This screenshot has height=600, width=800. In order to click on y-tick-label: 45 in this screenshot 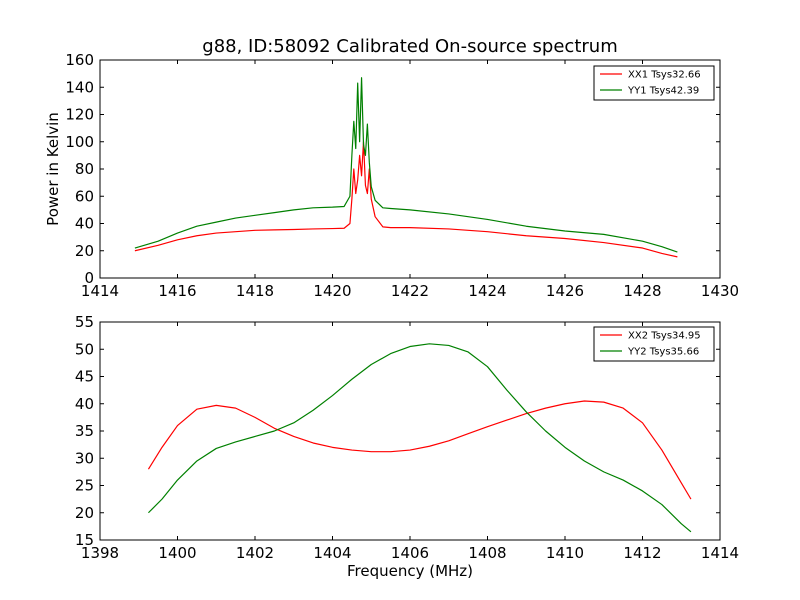, I will do `click(84, 377)`.